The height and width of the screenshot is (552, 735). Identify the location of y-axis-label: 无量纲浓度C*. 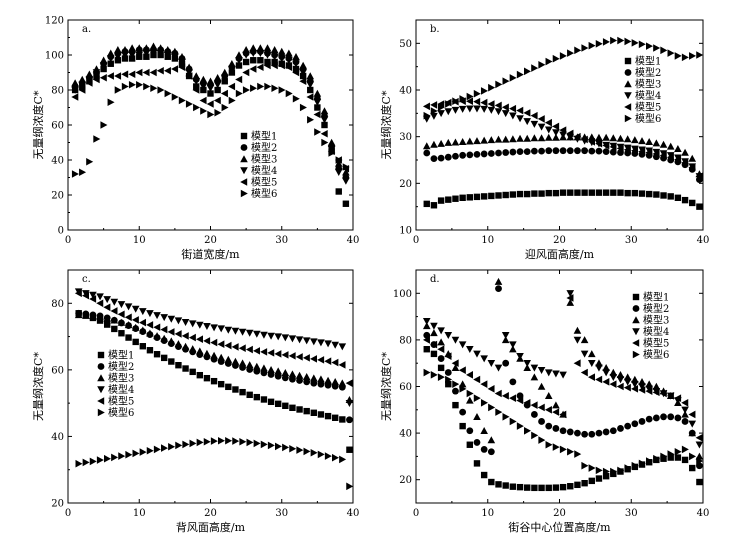
(386, 124).